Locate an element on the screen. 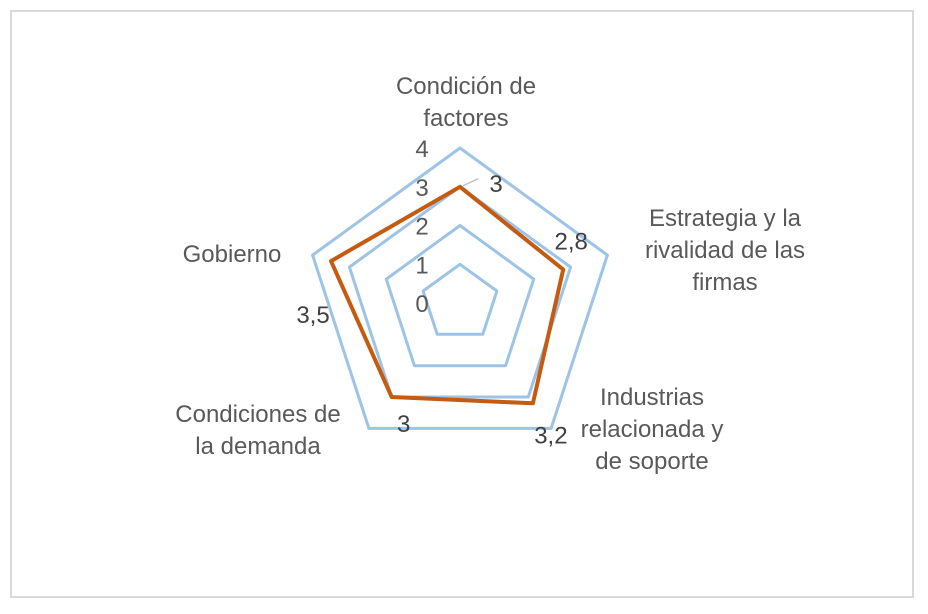 Image resolution: width=928 pixels, height=614 pixels. data-label: 2,8 is located at coordinates (571, 242).